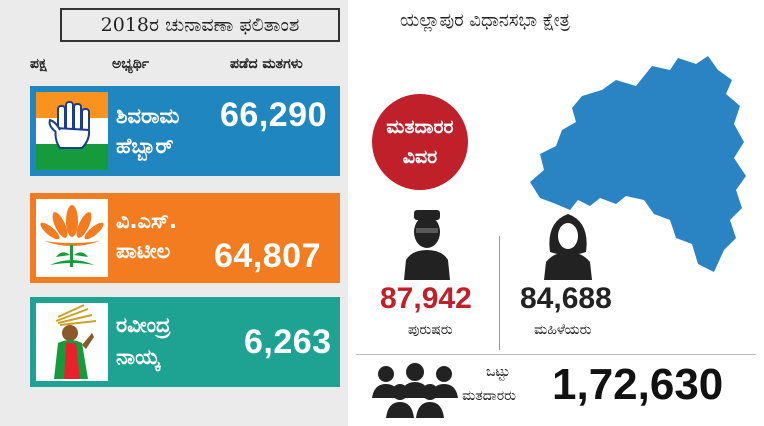 The width and height of the screenshot is (764, 426). I want to click on divider-horizontal, so click(556, 354).